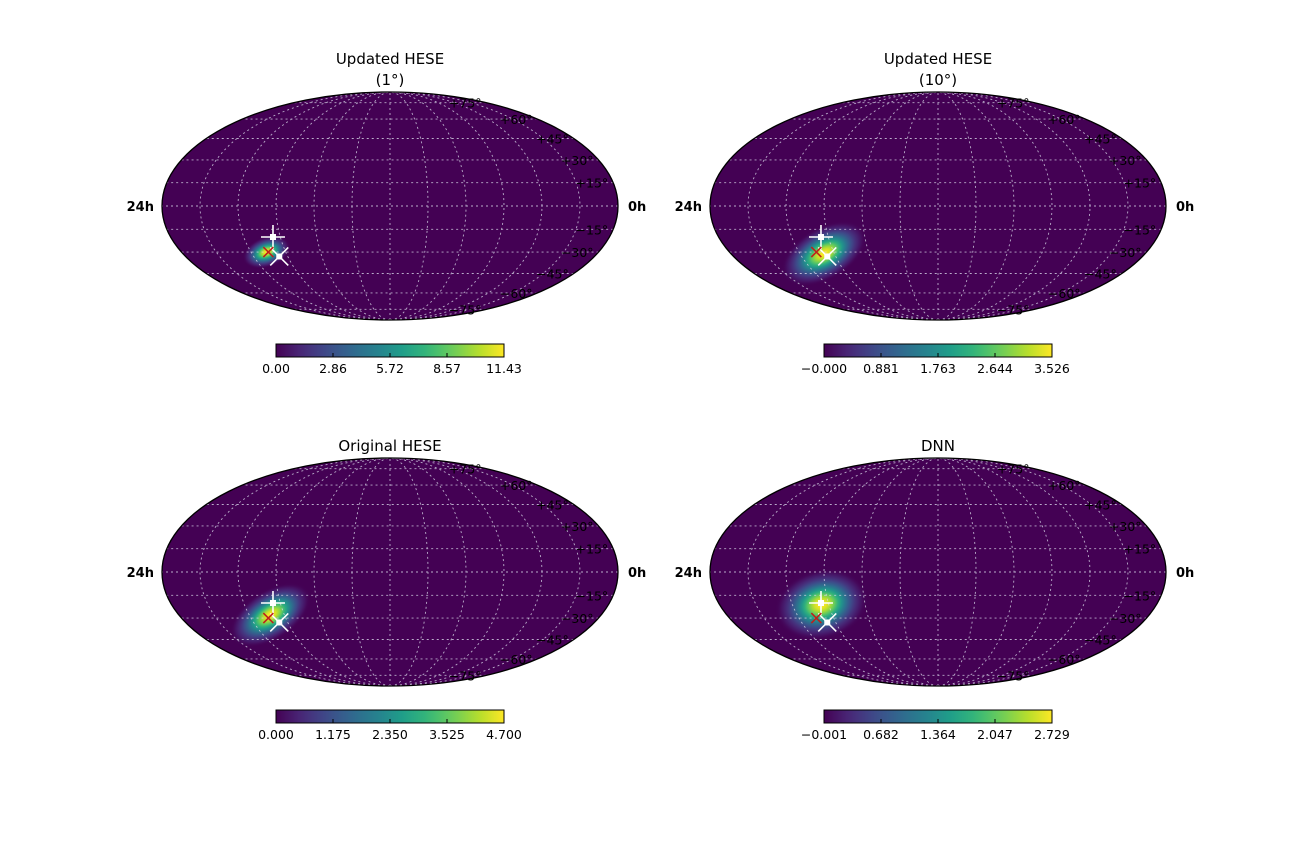 The width and height of the screenshot is (1296, 868). Describe the element at coordinates (1052, 734) in the screenshot. I see `colorbar-tick-label: 2.729` at that location.